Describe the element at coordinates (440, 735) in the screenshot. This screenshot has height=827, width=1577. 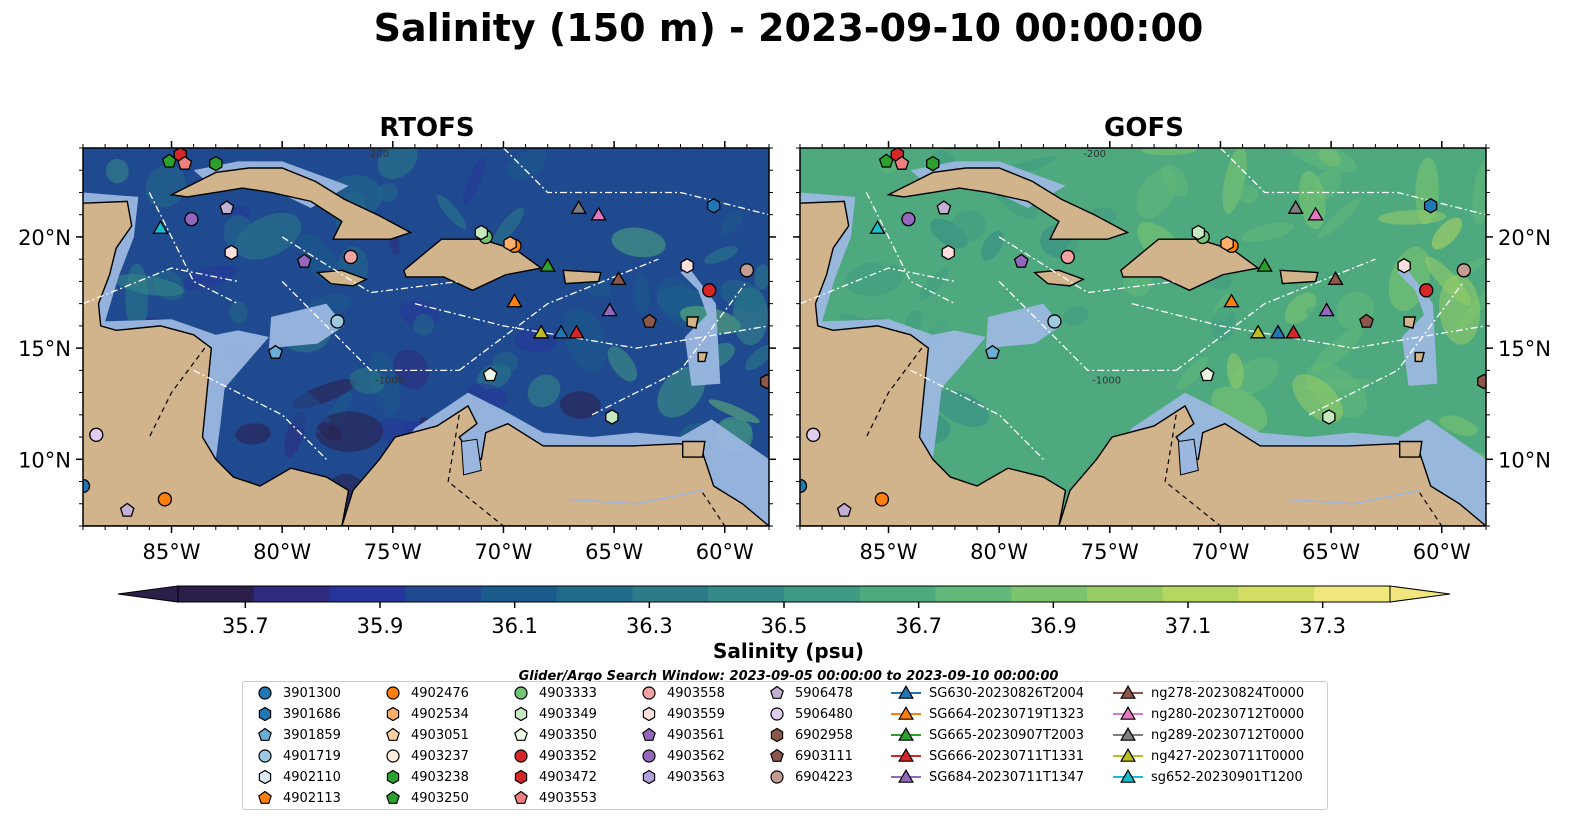
I see `legend-label: 4903051` at that location.